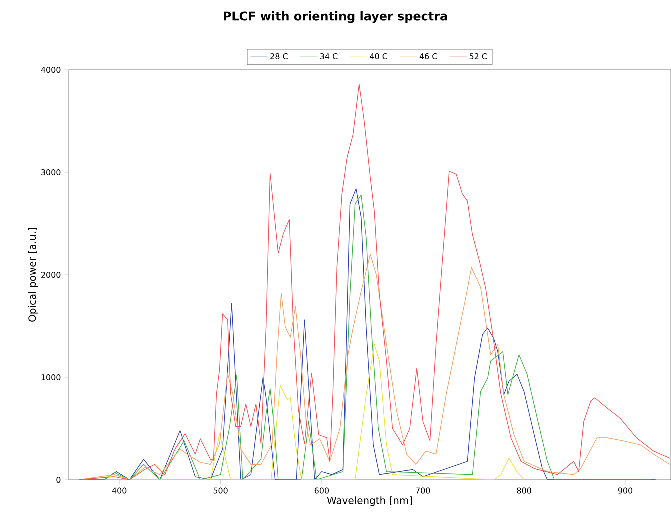 The width and height of the screenshot is (671, 516). Describe the element at coordinates (33, 275) in the screenshot. I see `y-axis-title: Opical power [a.u.]` at that location.